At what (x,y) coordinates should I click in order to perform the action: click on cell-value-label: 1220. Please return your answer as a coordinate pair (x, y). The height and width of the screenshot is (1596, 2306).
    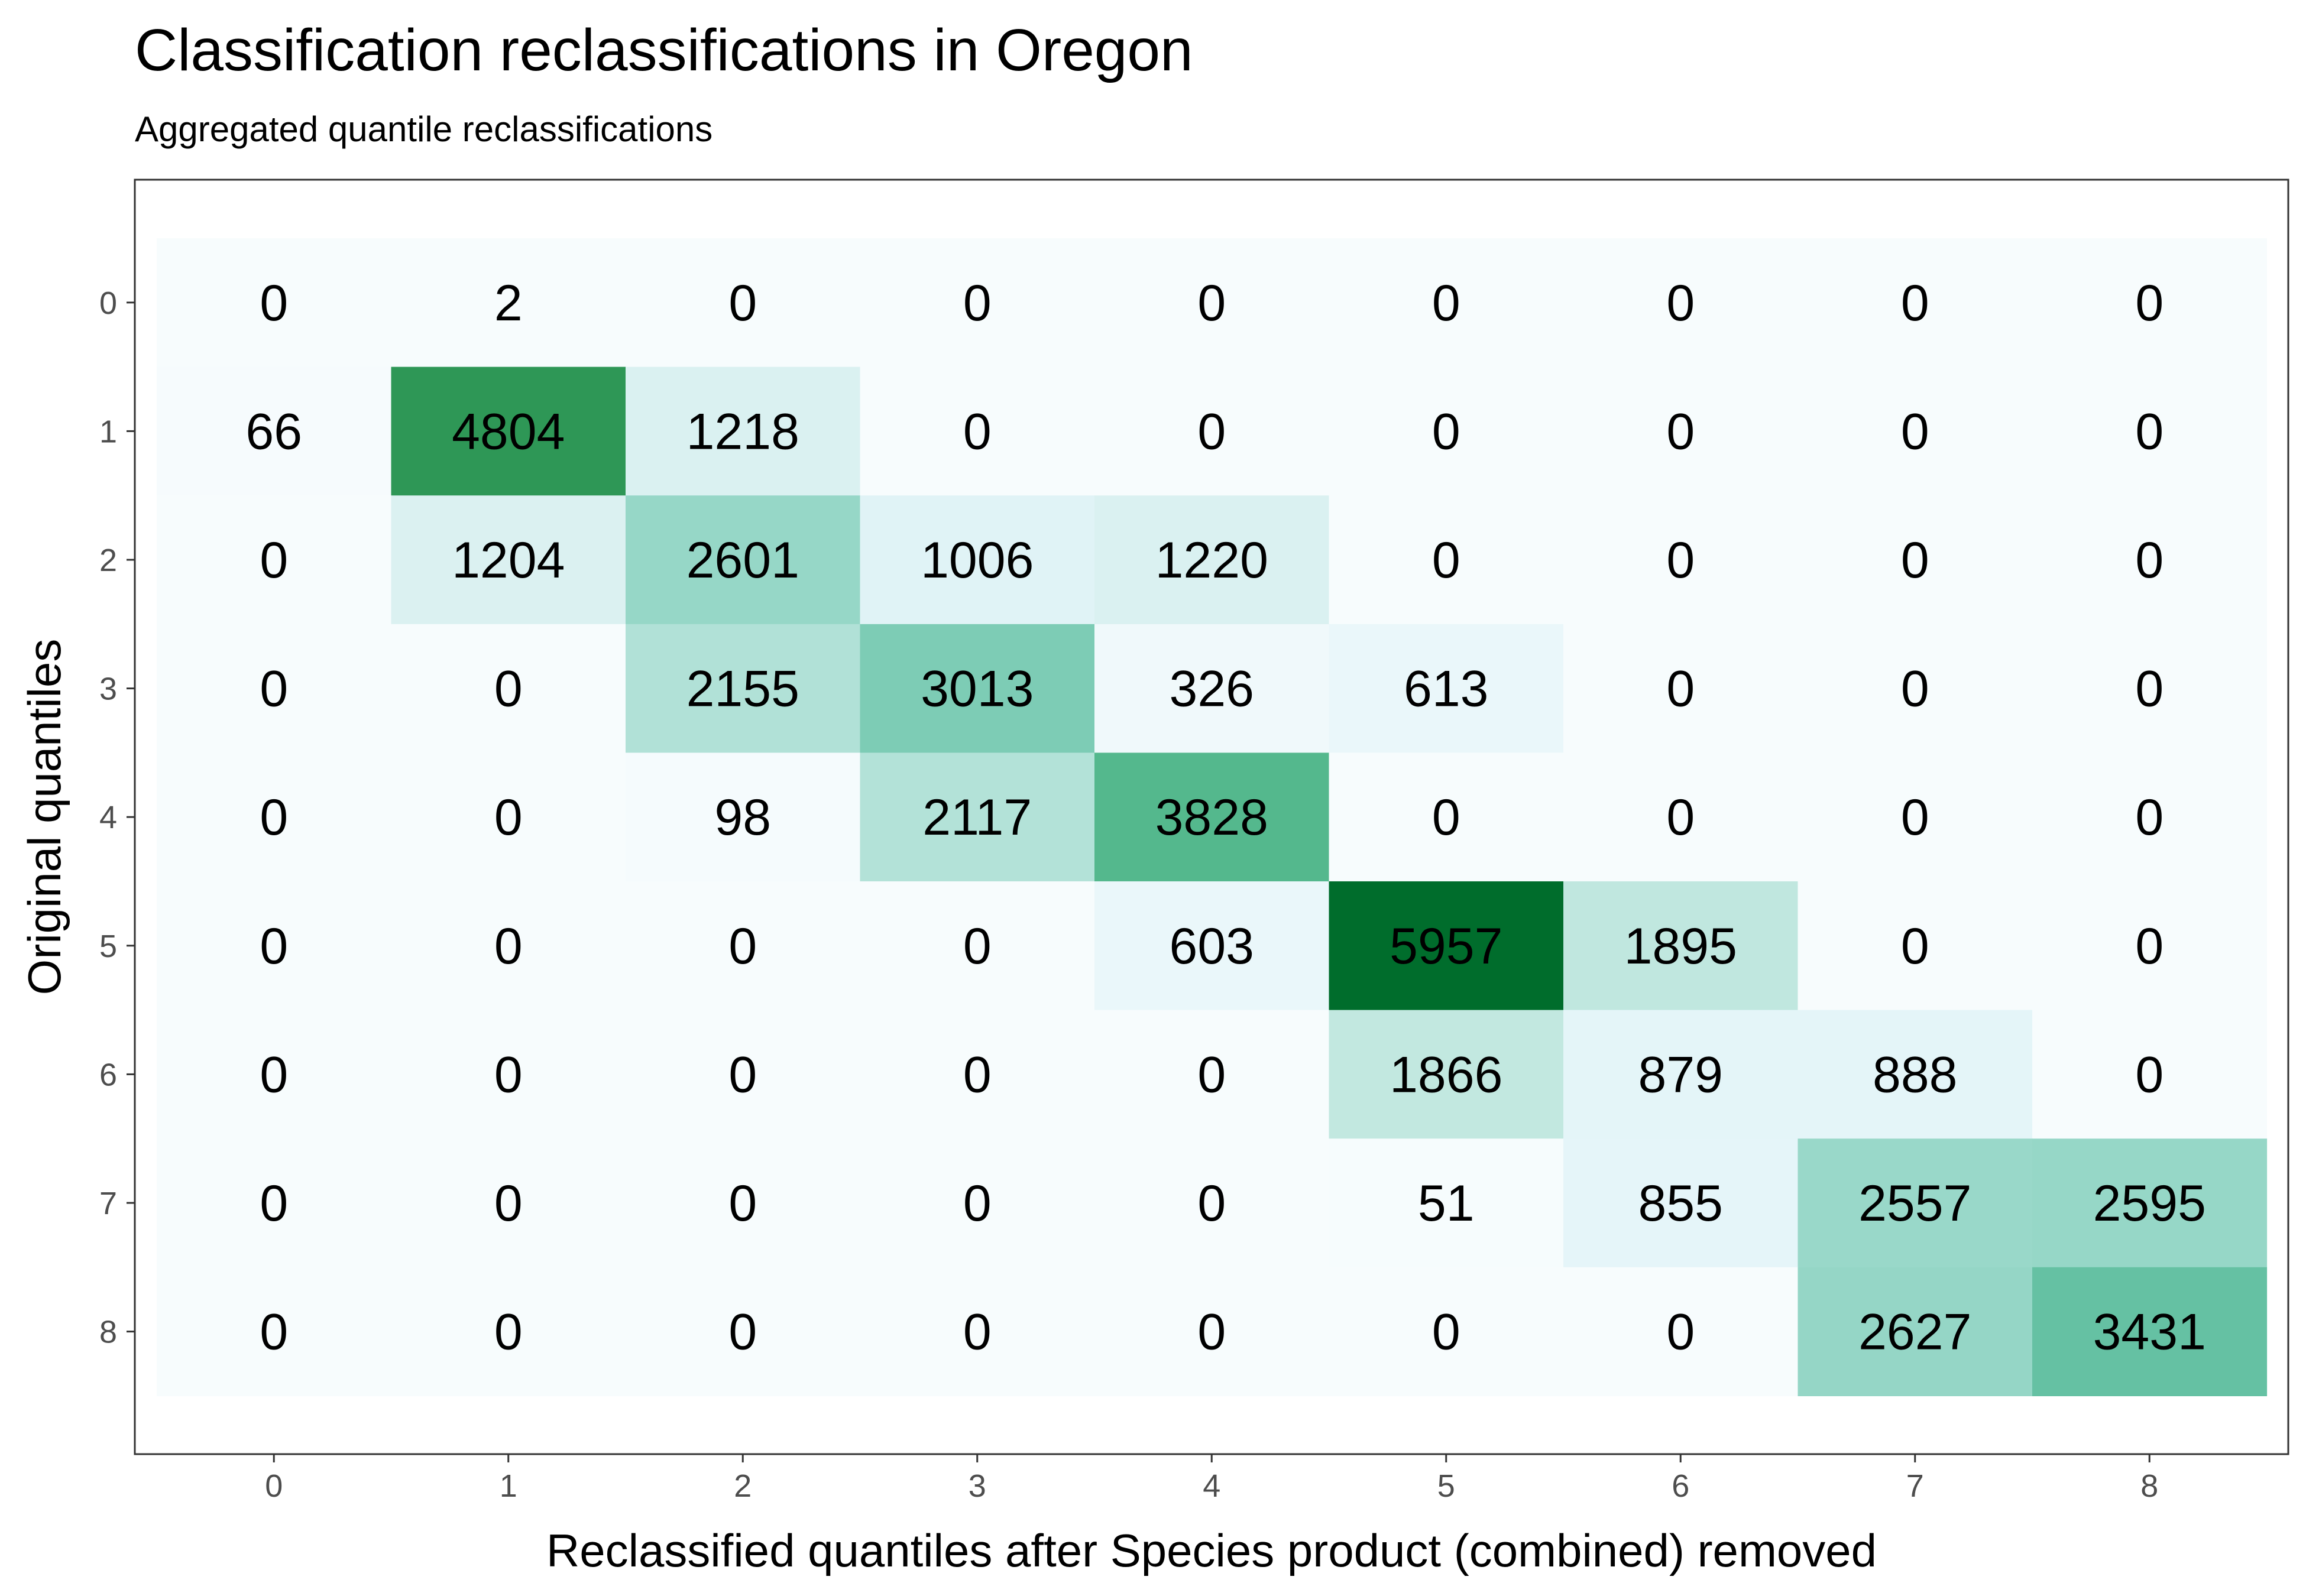
    Looking at the image, I should click on (1211, 560).